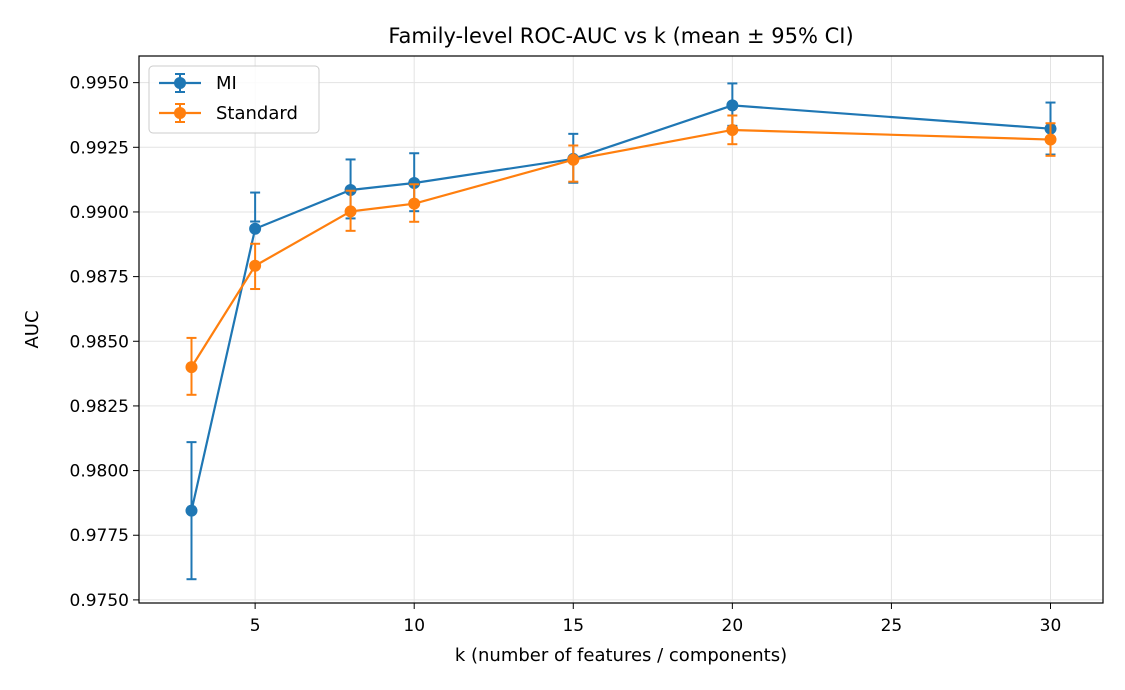 This screenshot has width=1125, height=690. I want to click on y-tick-label: 0.9850, so click(99, 342).